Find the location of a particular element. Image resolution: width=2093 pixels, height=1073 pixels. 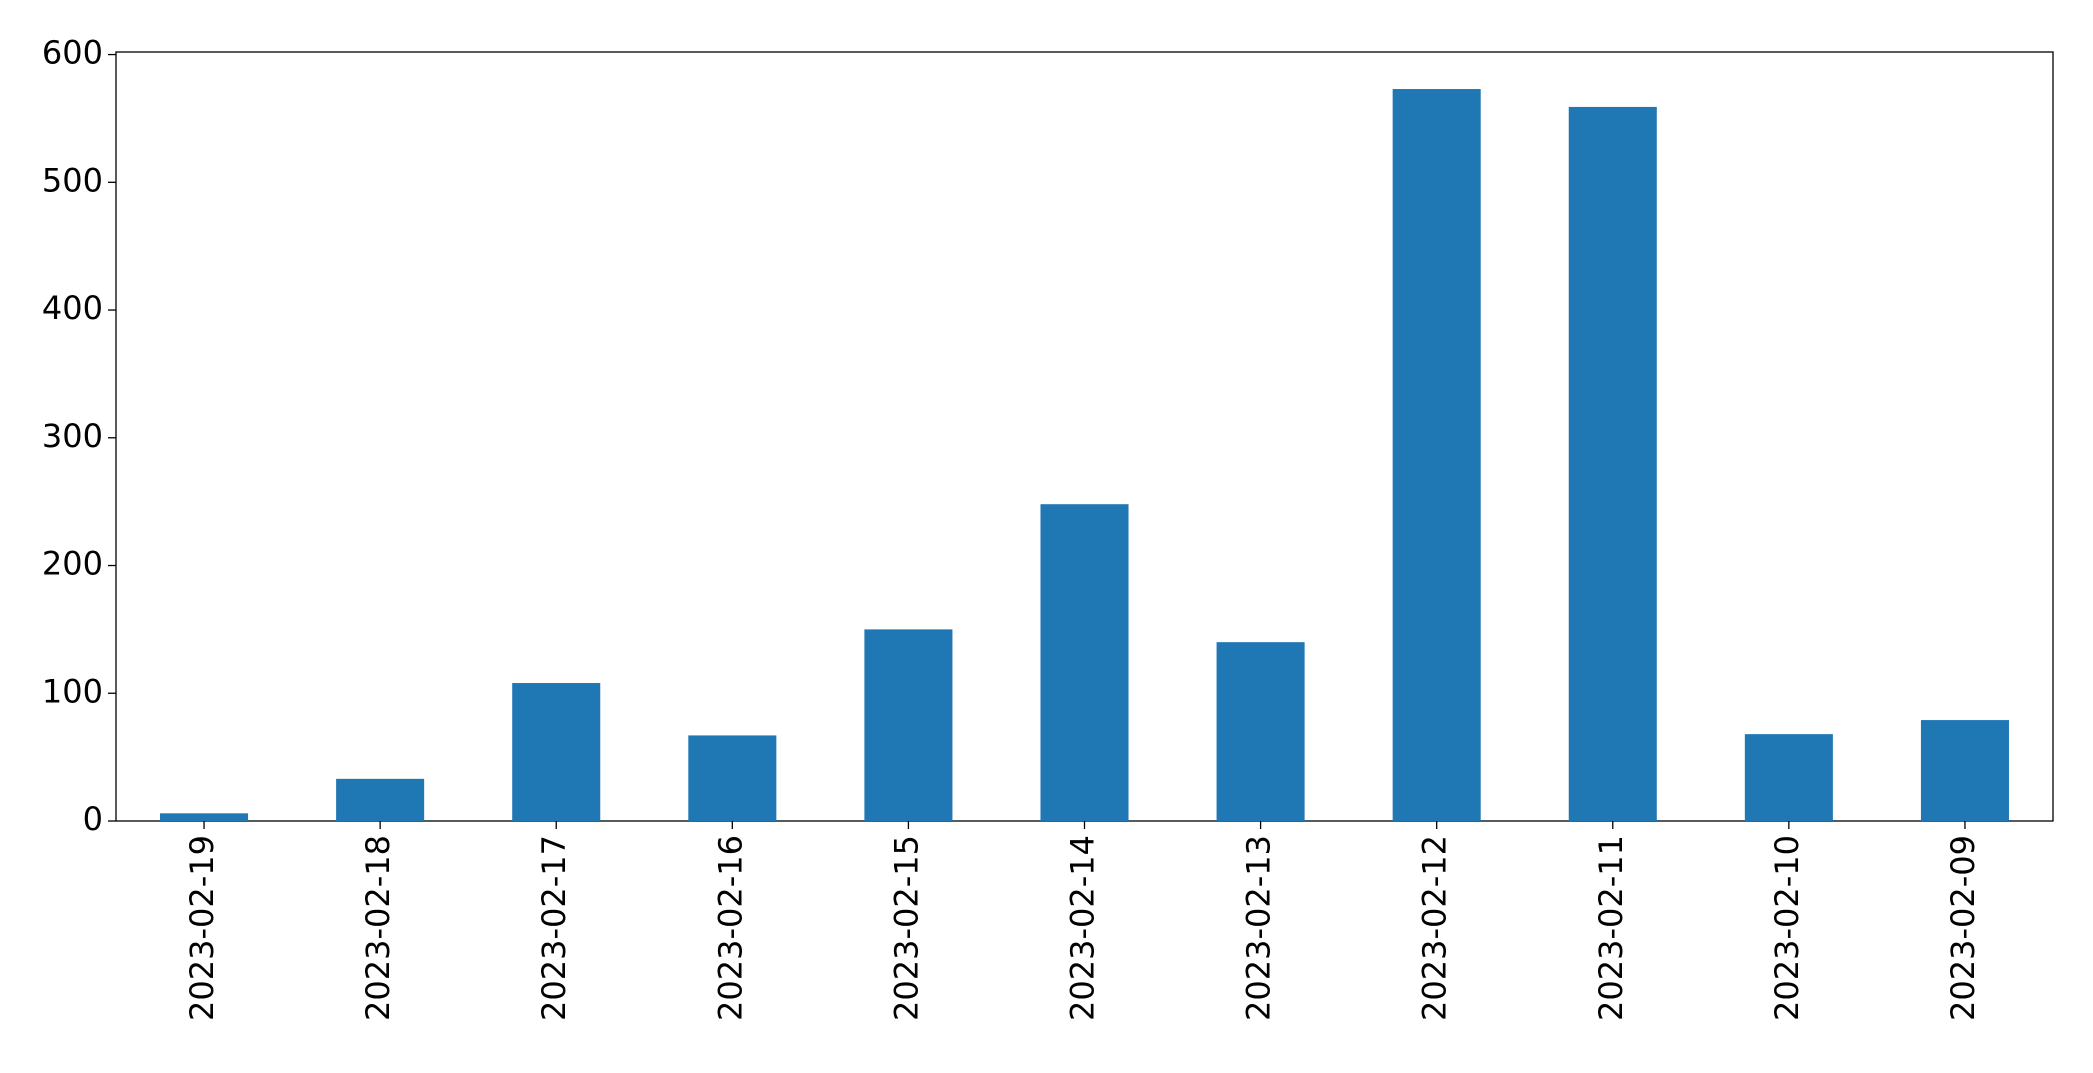

y-tick-label: 500 is located at coordinates (72, 180).